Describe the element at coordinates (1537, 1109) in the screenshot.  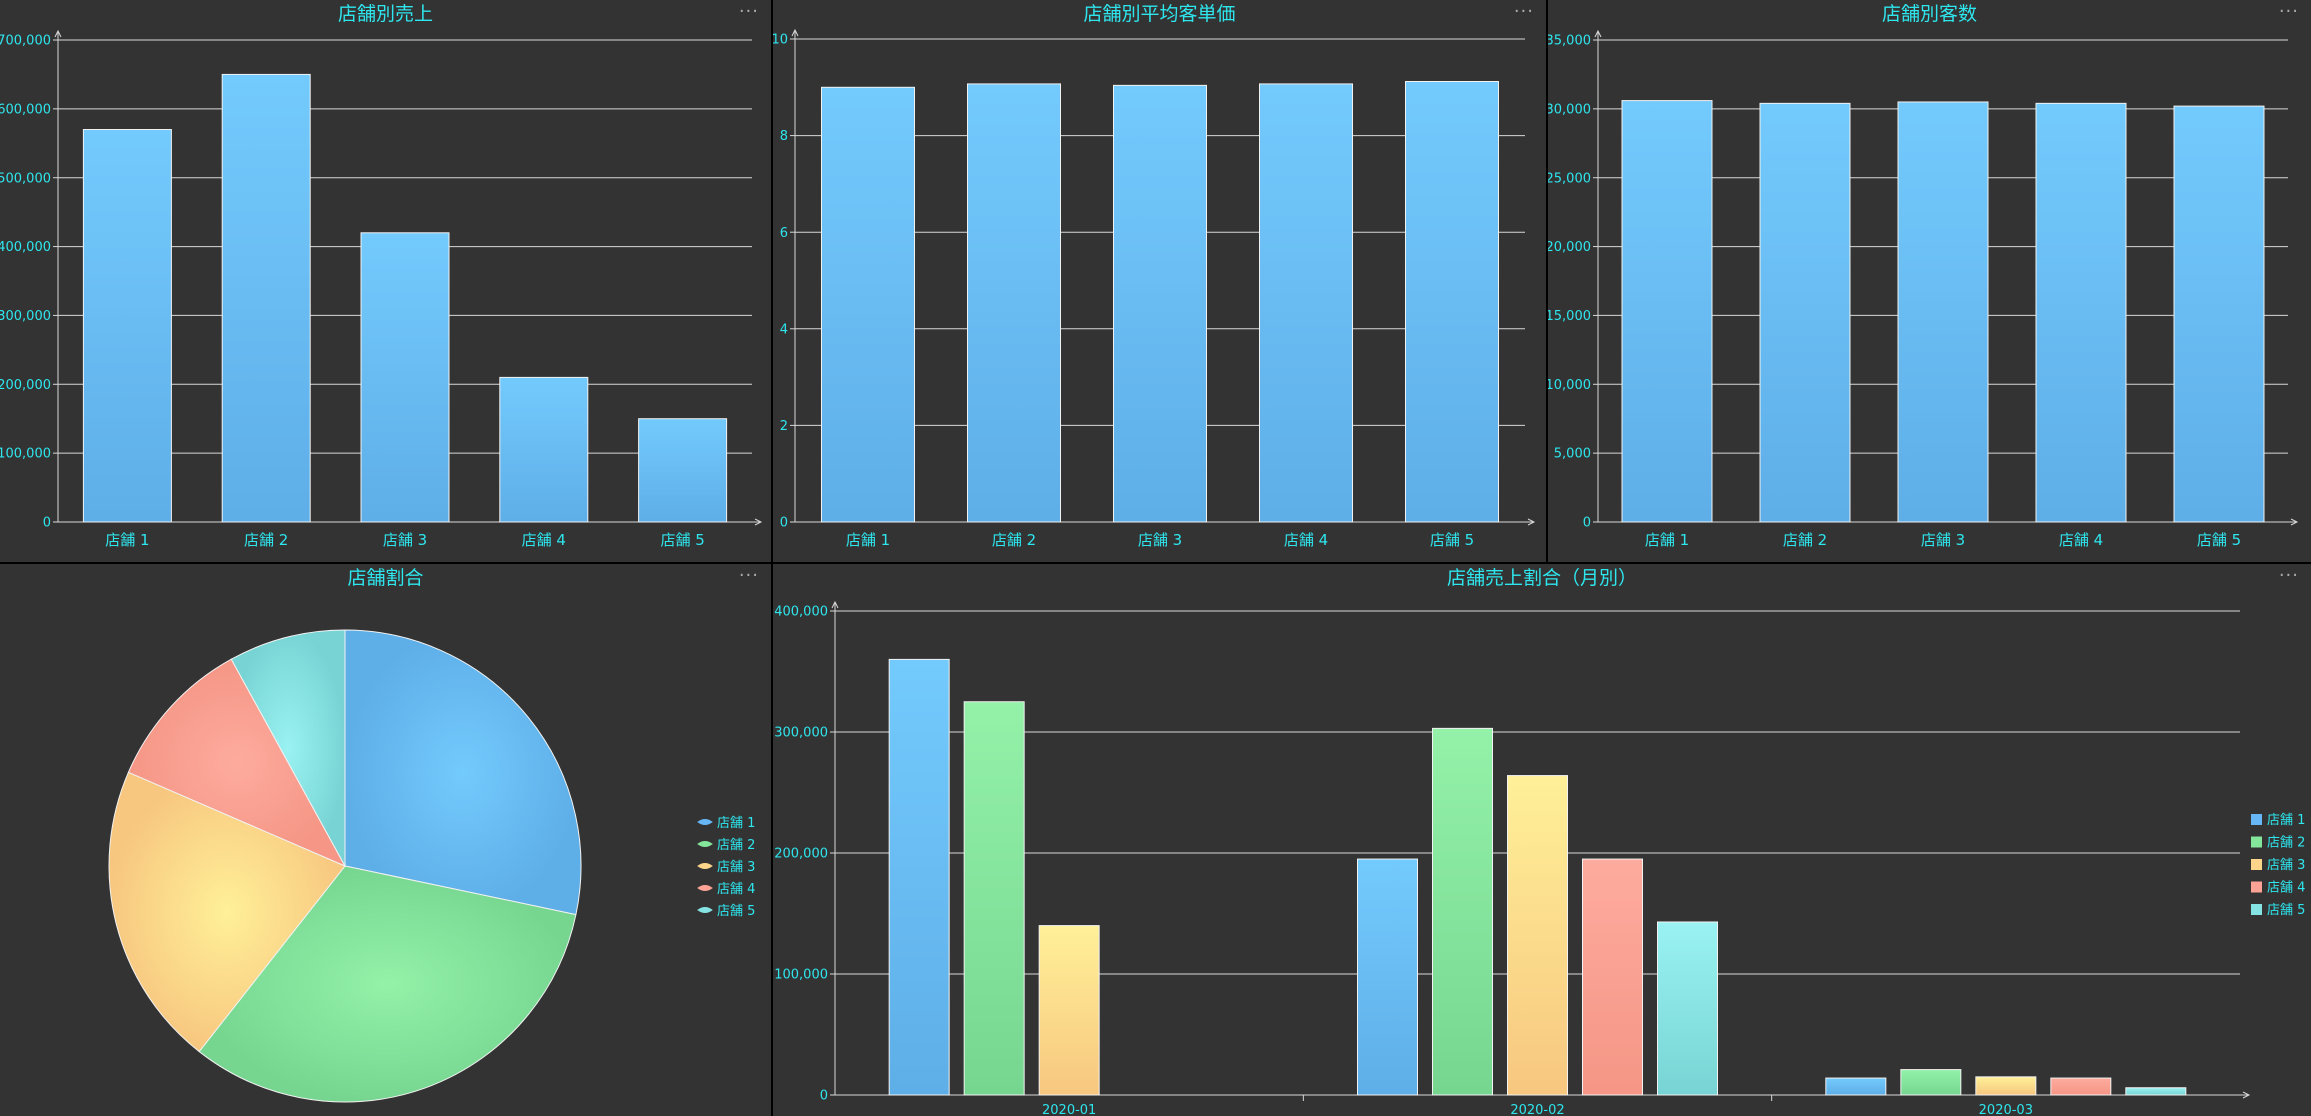
I see `x-tick-label: 2020-02` at that location.